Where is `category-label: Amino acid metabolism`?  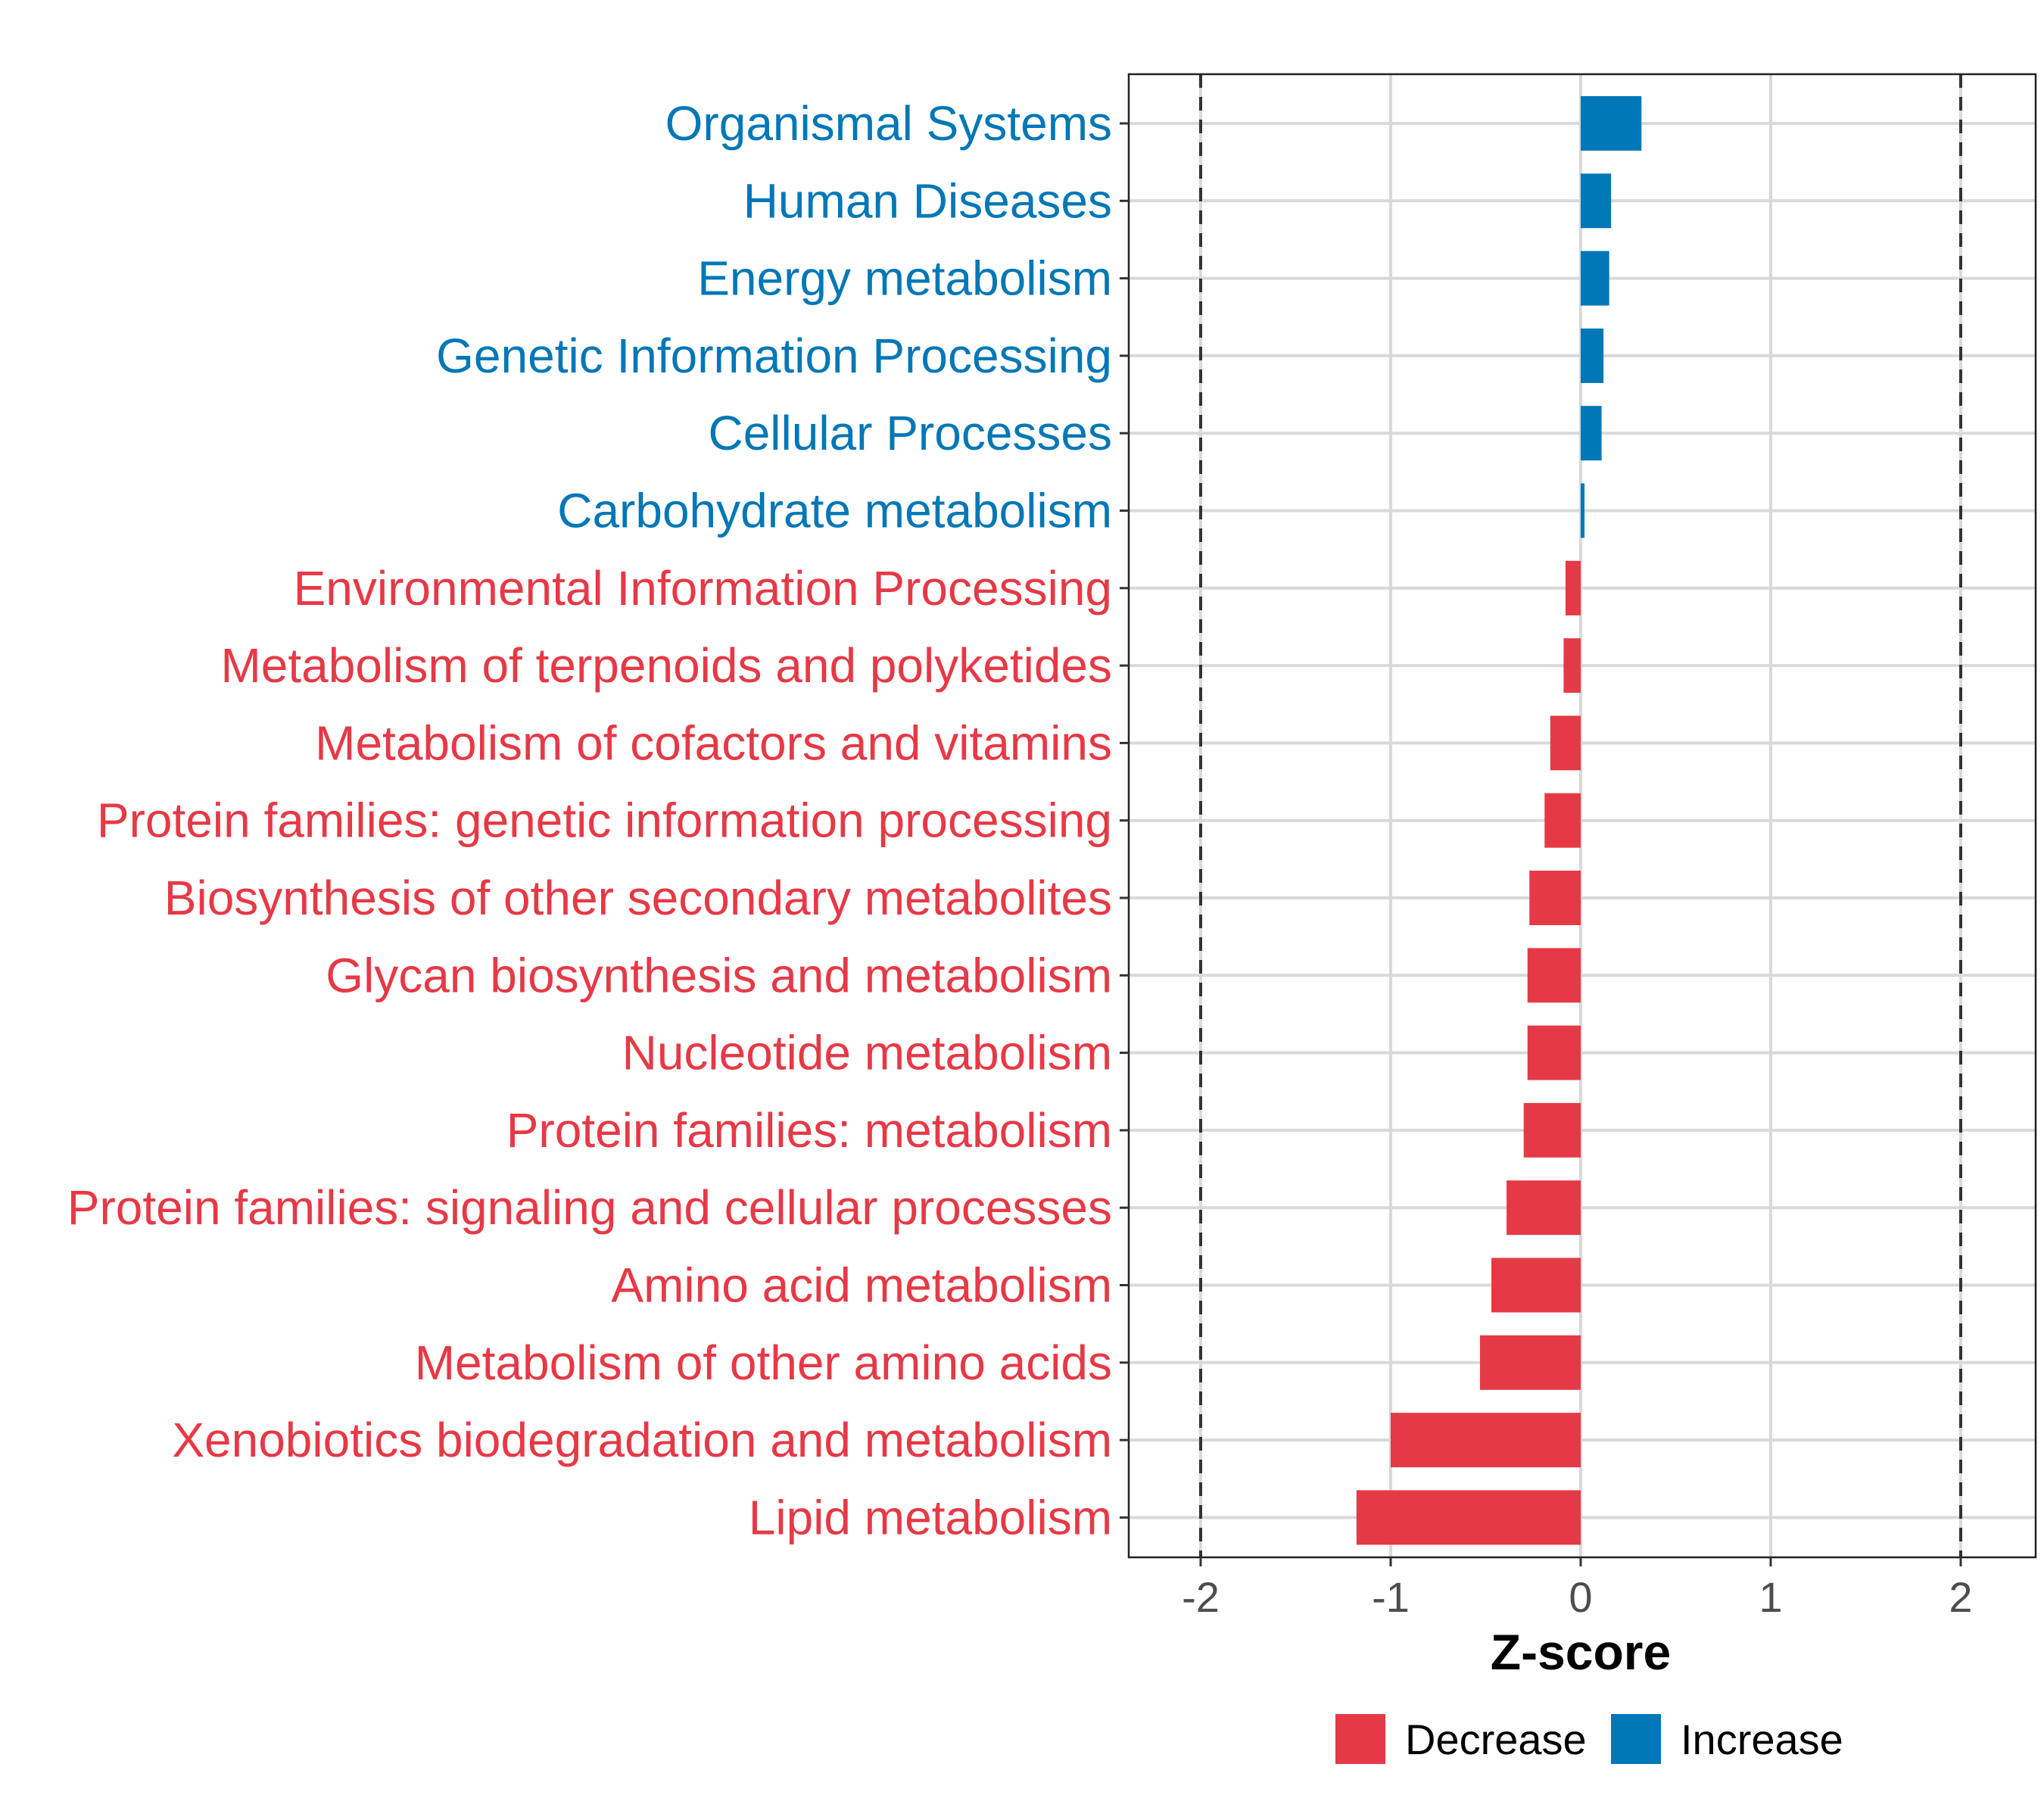
category-label: Amino acid metabolism is located at coordinates (861, 1285).